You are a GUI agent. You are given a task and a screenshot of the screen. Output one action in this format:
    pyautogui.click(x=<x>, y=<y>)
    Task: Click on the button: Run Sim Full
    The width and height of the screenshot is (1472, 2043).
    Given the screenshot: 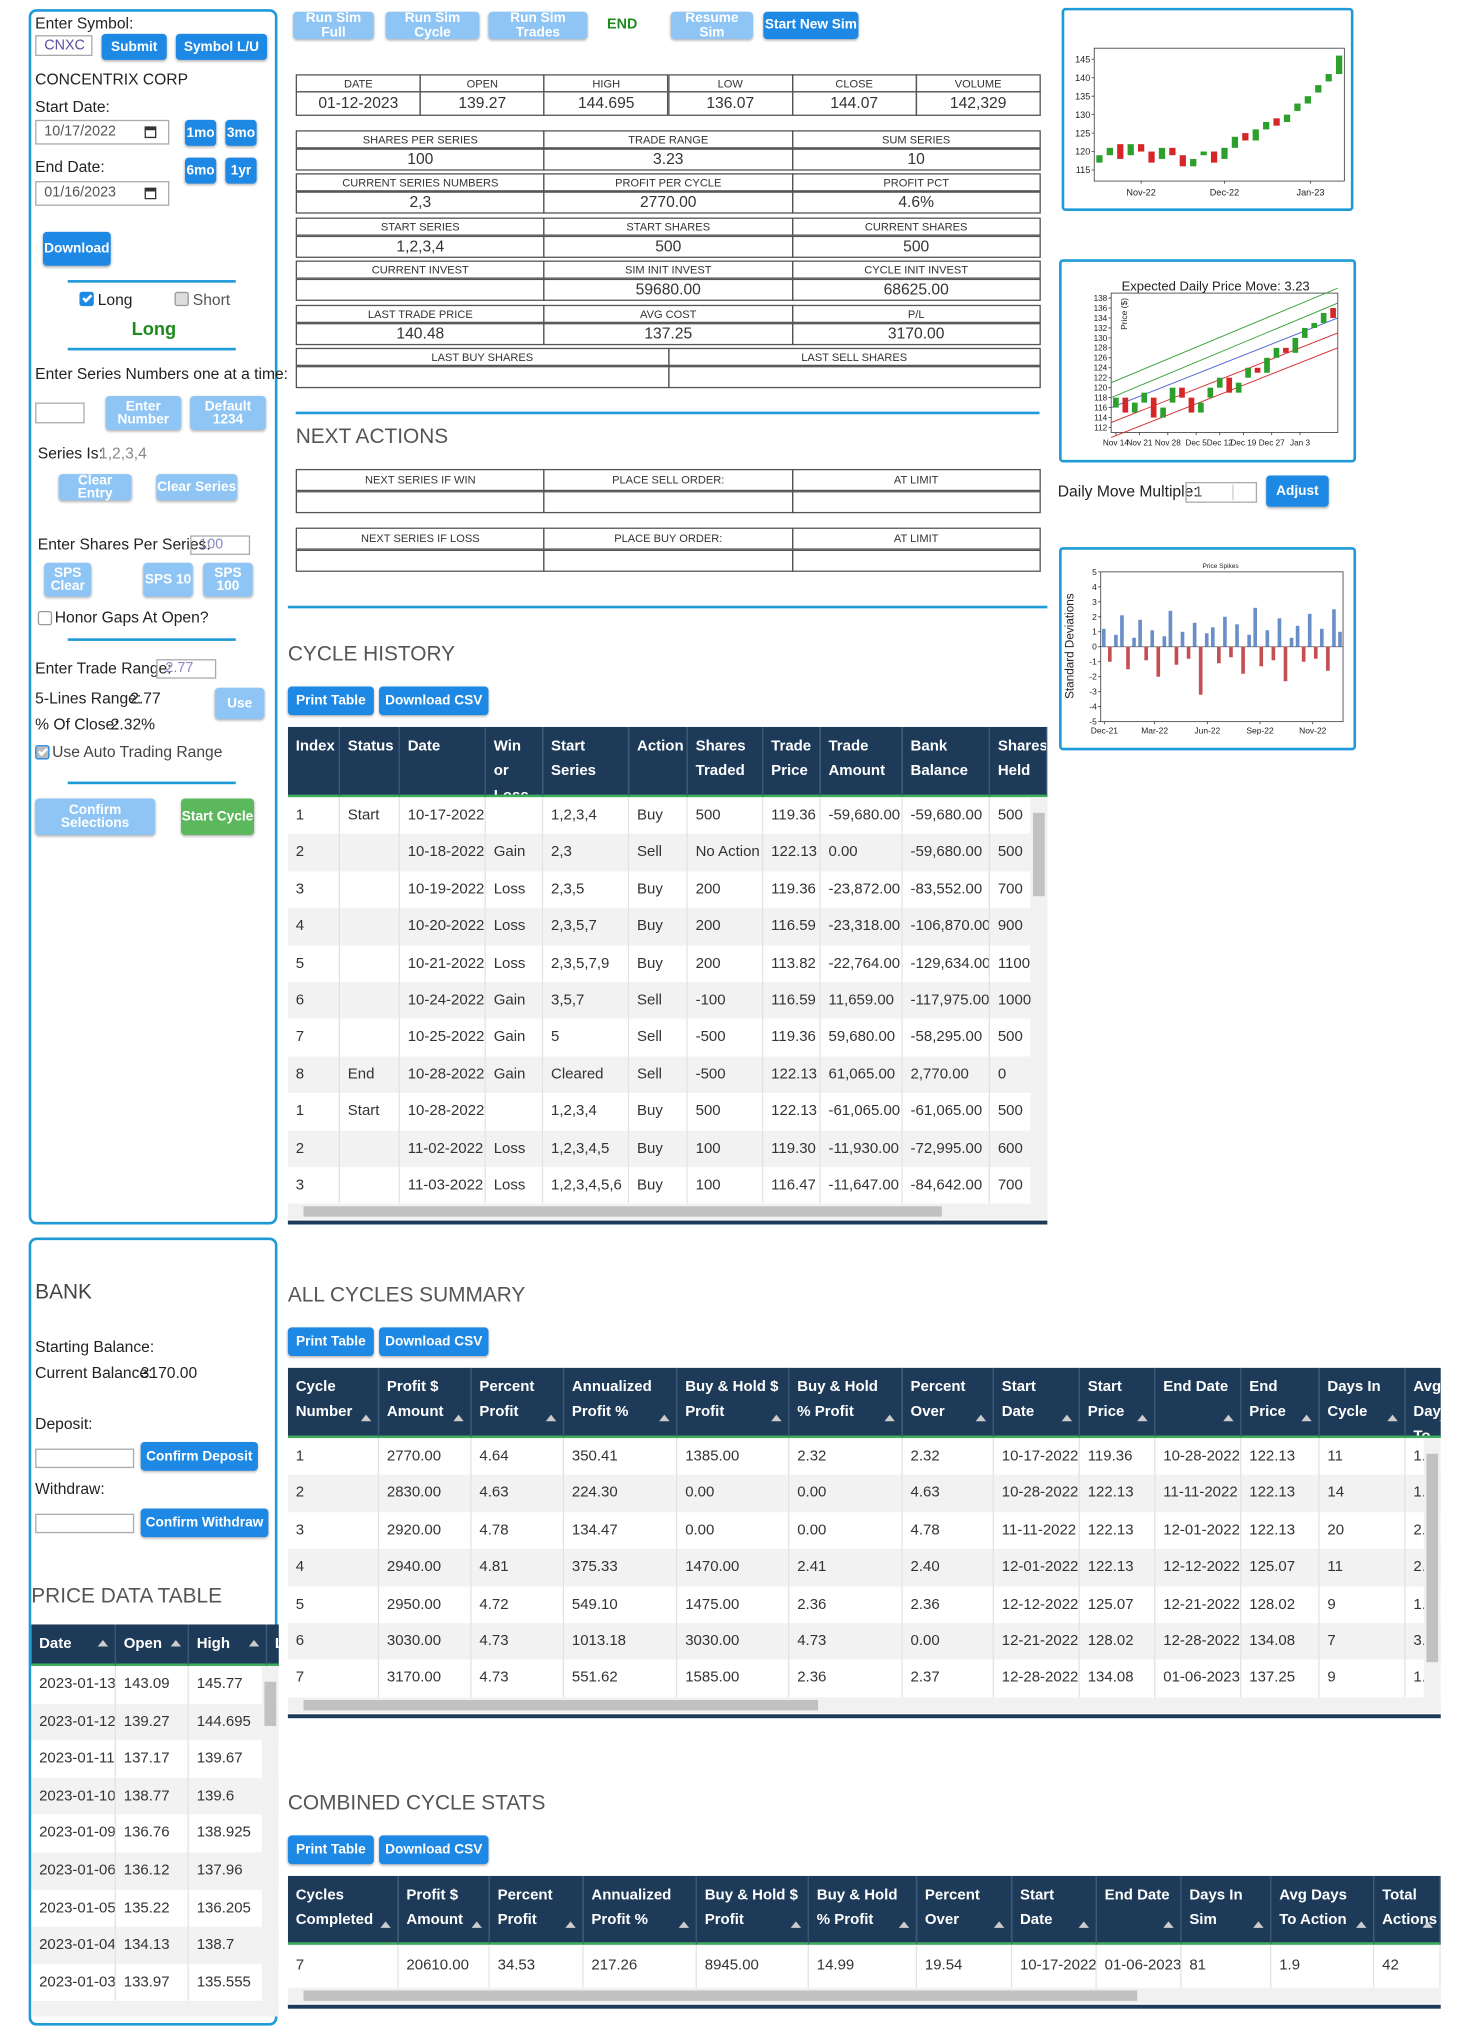 What is the action you would take?
    pyautogui.click(x=333, y=25)
    